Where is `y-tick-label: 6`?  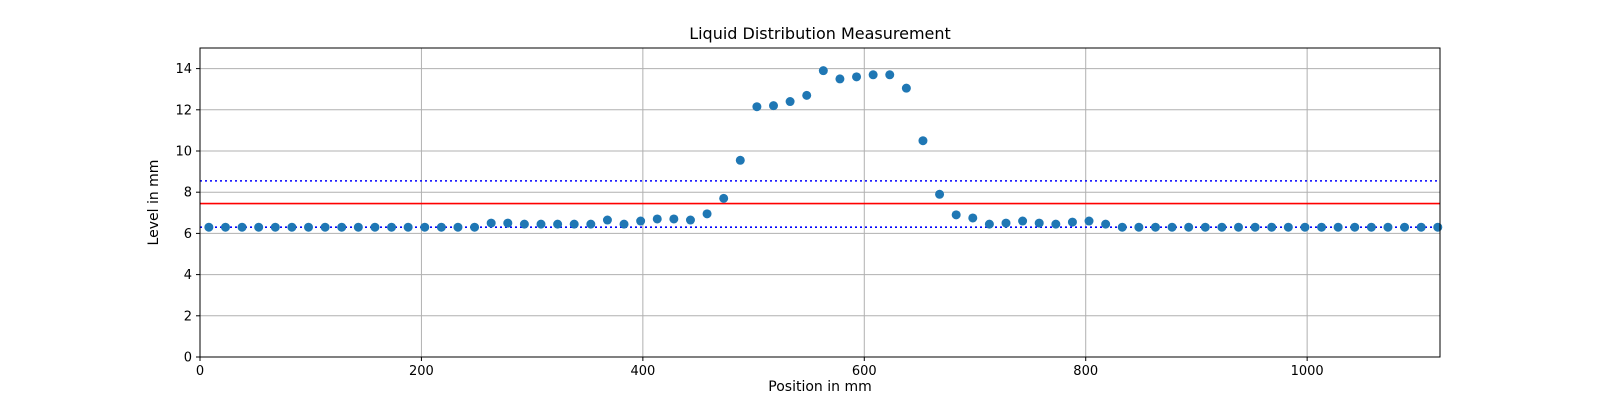 y-tick-label: 6 is located at coordinates (188, 234).